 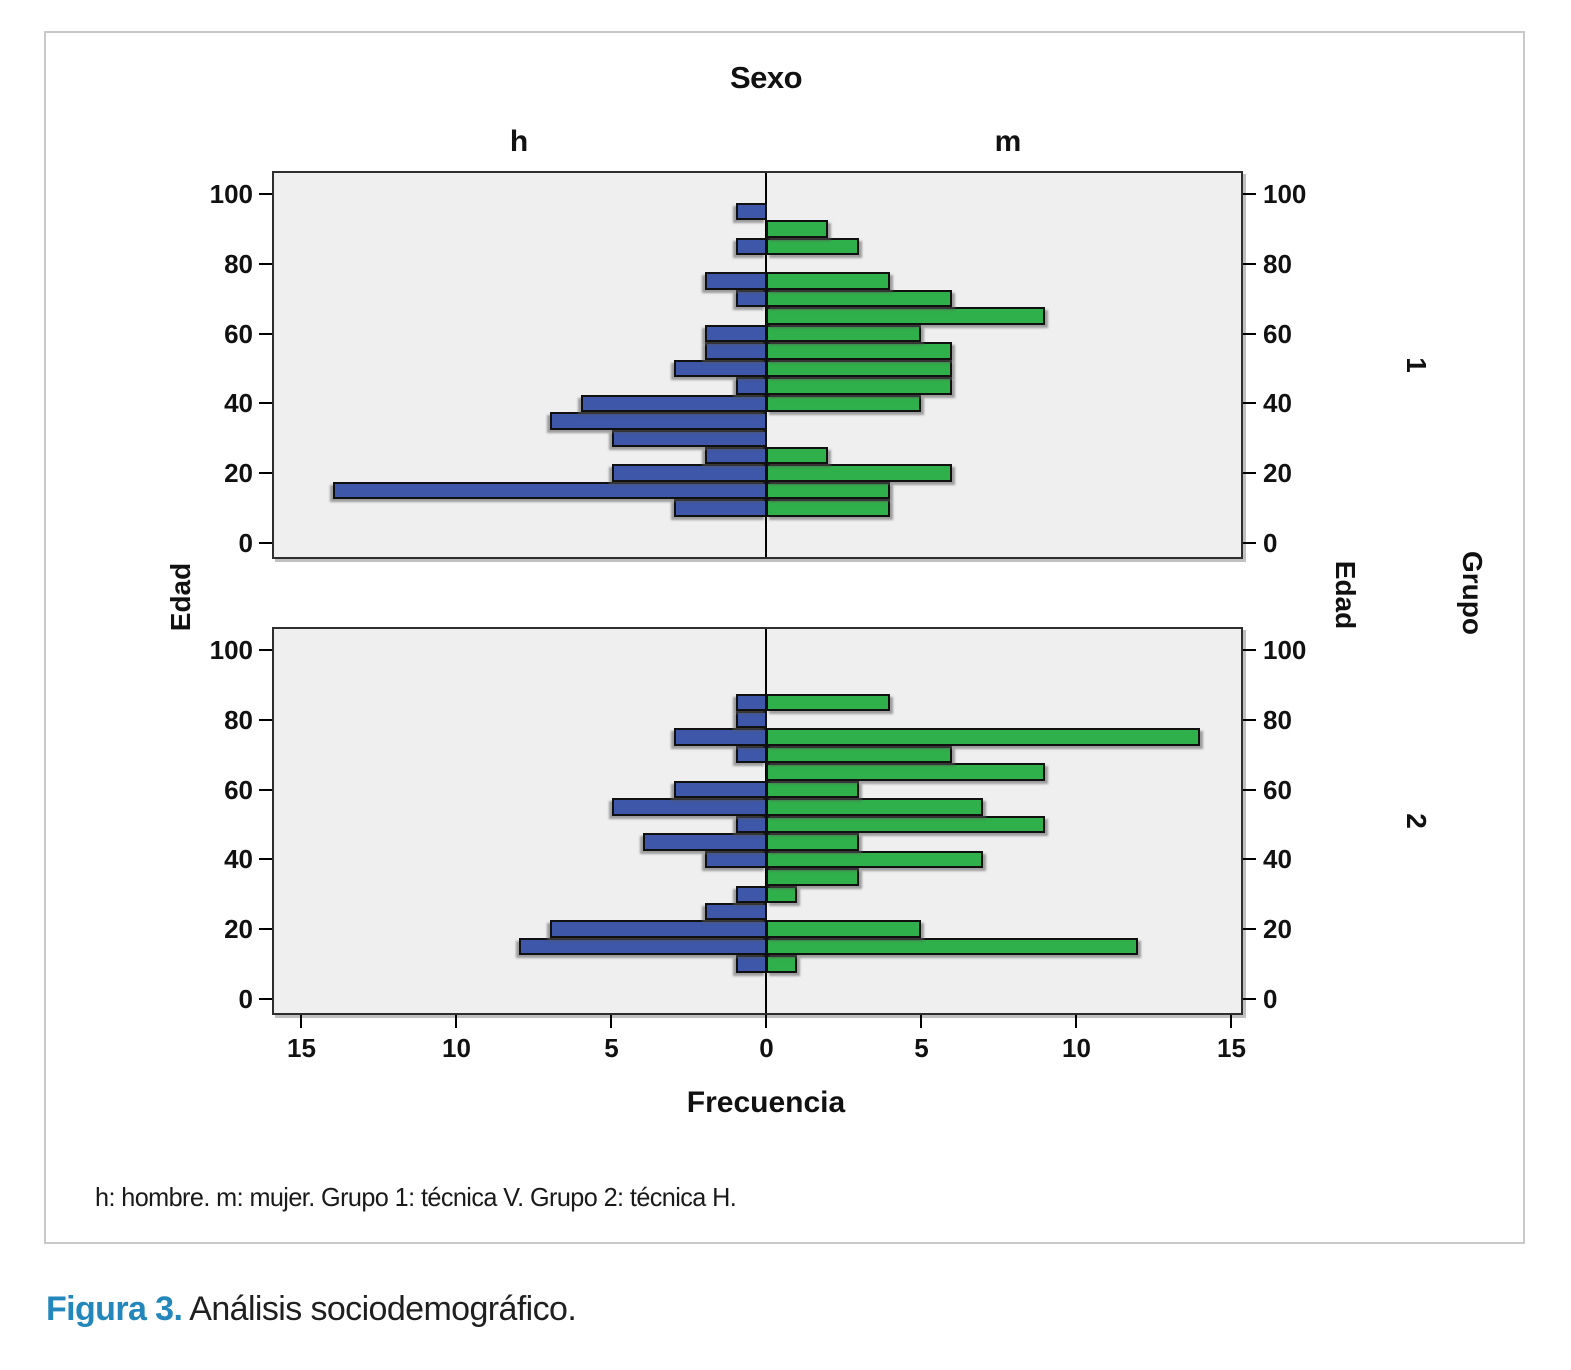 I want to click on bar-grupo1-h-age25, so click(x=735, y=456).